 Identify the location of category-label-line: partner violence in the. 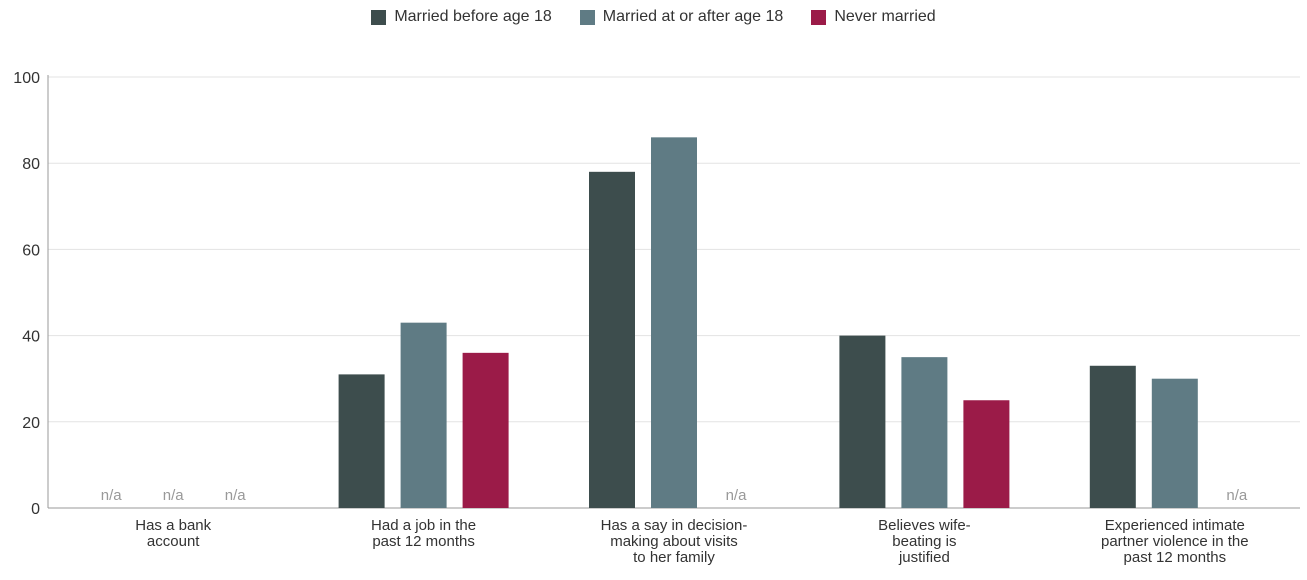
(1175, 541).